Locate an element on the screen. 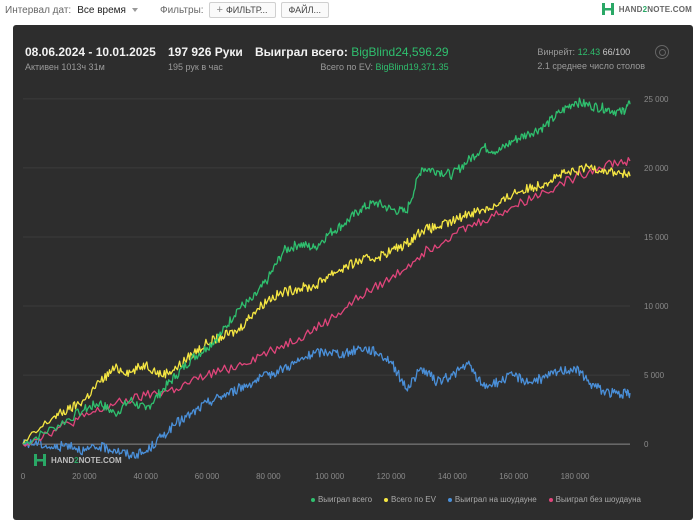 This screenshot has height=525, width=700. x-tick-label: 100 000 is located at coordinates (329, 476).